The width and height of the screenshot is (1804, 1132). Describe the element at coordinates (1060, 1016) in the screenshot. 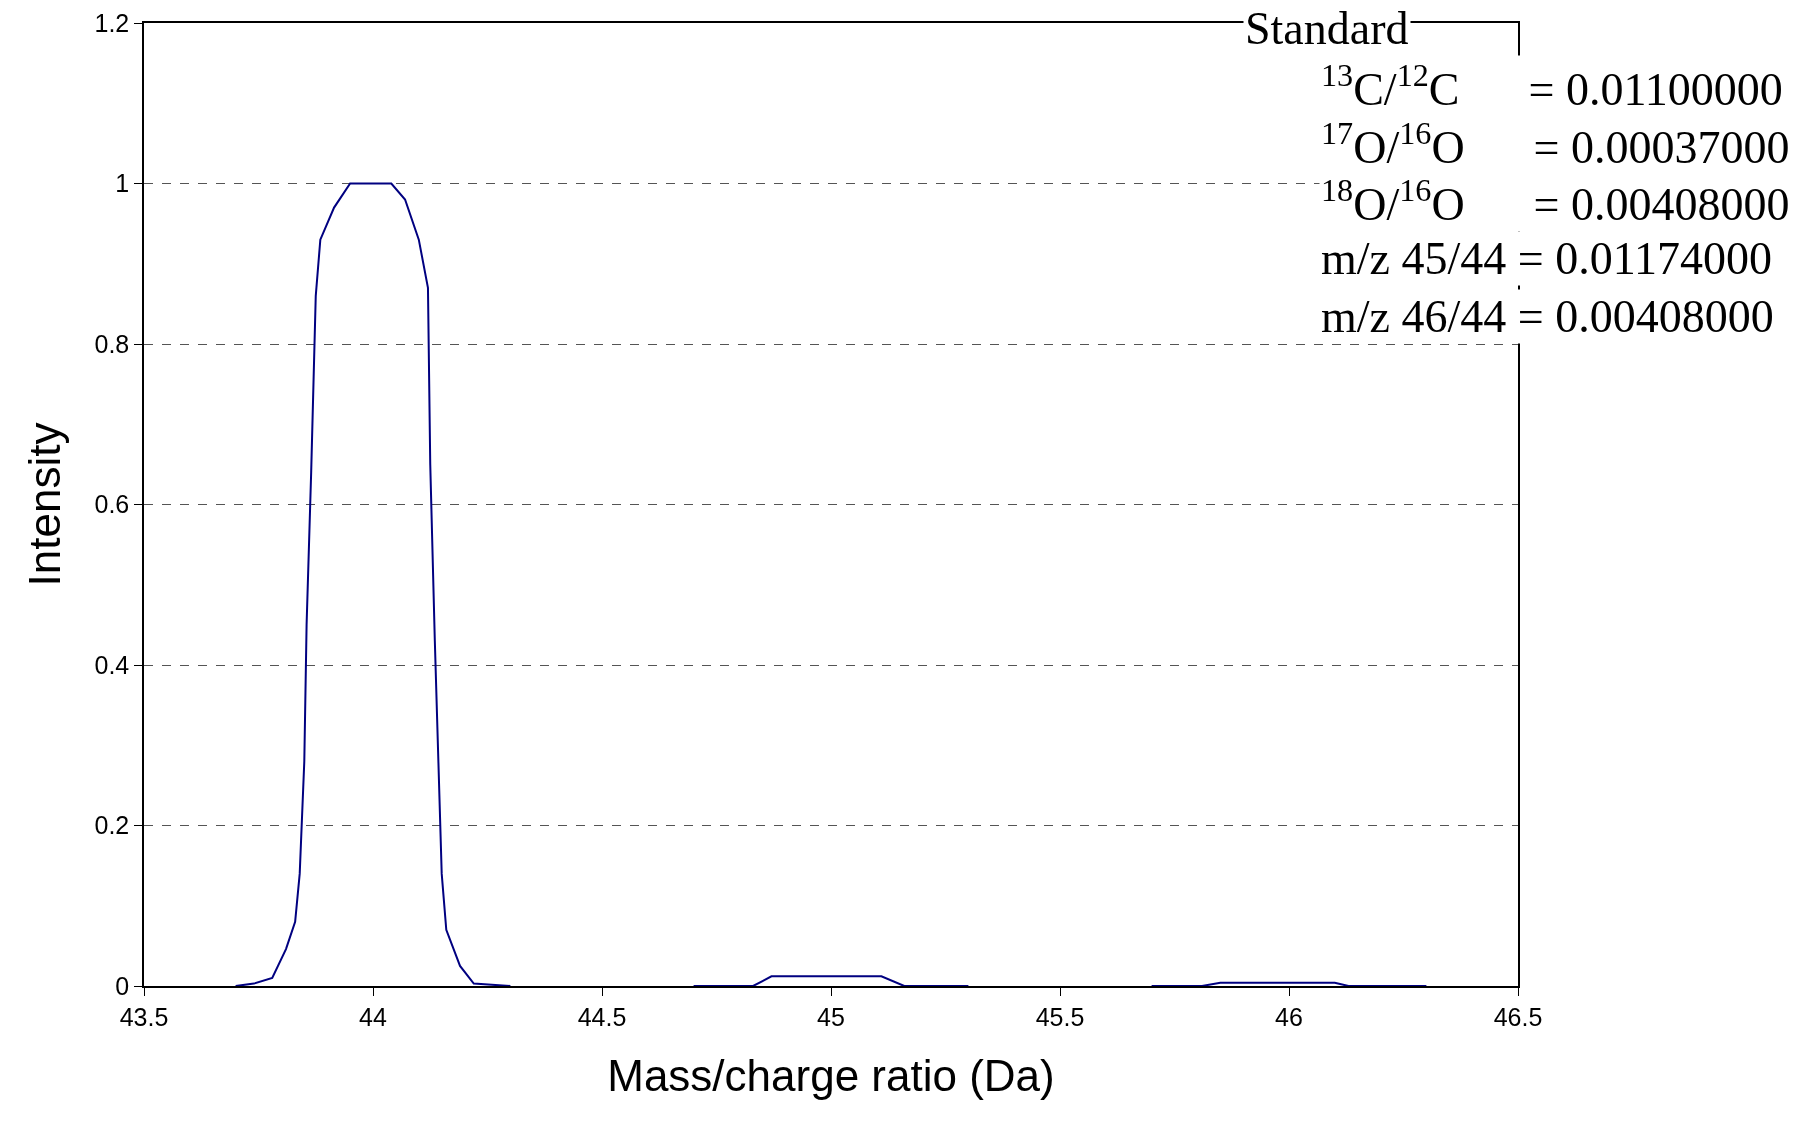

I see `x-tick-label: 45.5` at that location.